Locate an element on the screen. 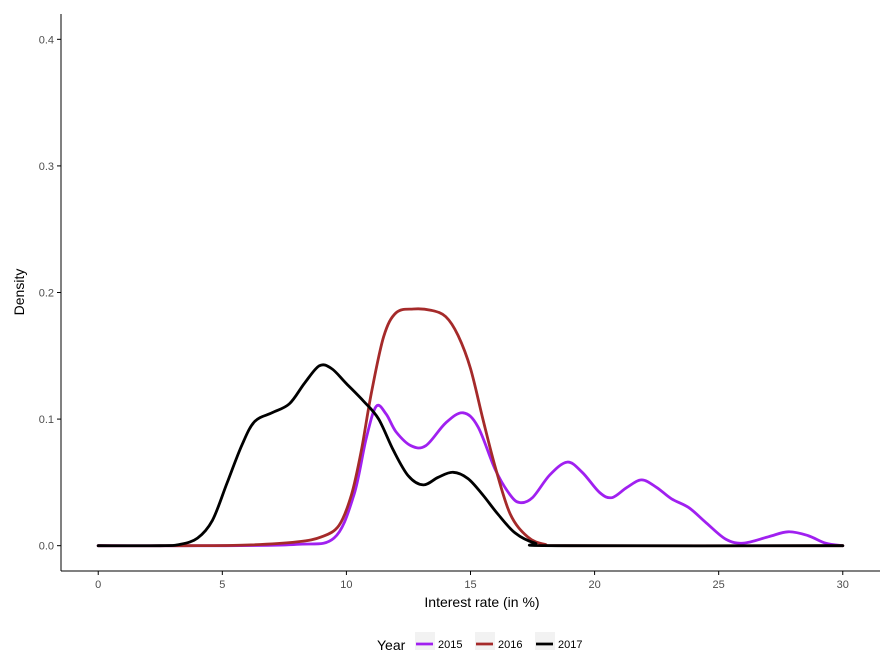 The image size is (895, 657). y-tick-label: 0.0 is located at coordinates (46, 547).